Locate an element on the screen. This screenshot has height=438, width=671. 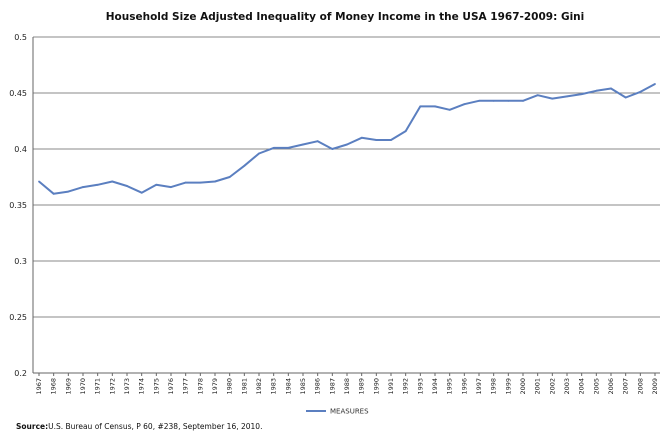
y-axis-ticks: 0.2 0.25 0.3 0.35 0.4 0.45 0.5 is located at coordinates (18, 205).